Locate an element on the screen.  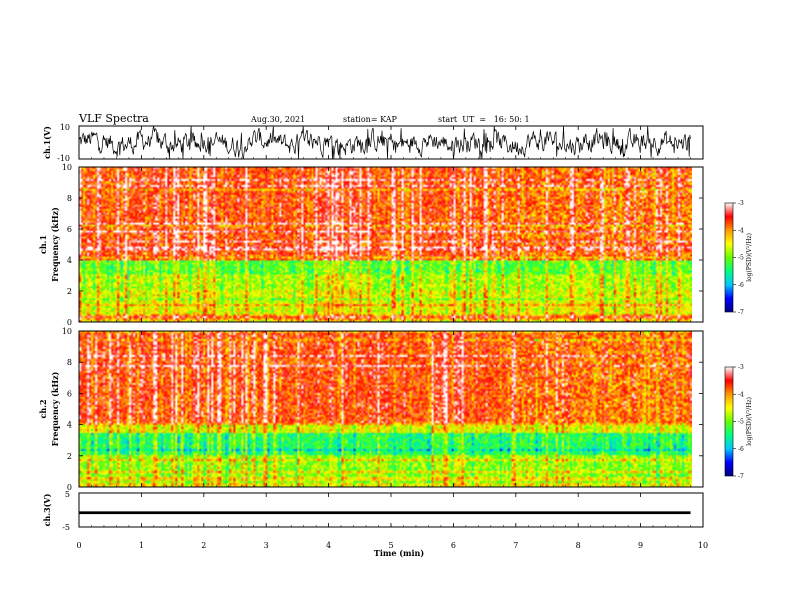
ch2-colorbar-tick-label--7: -7 is located at coordinates (741, 476).